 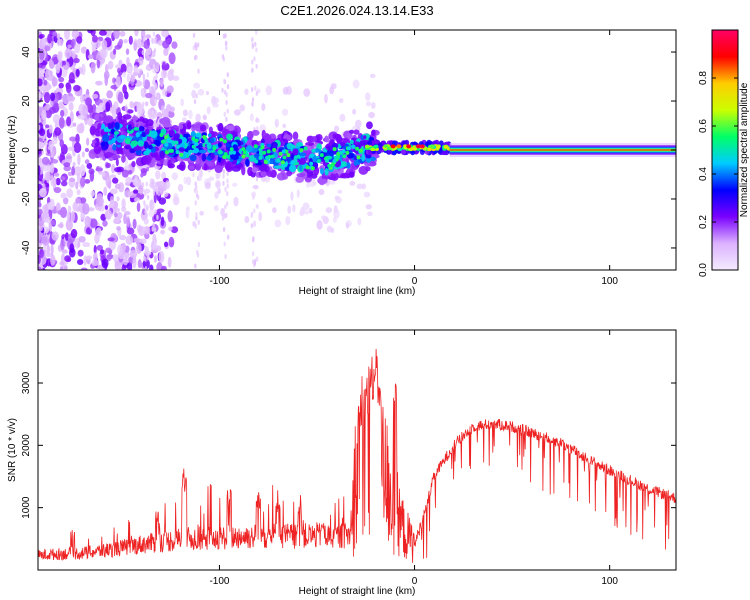 I want to click on spectrogram-xtick-label: -100, so click(x=219, y=281).